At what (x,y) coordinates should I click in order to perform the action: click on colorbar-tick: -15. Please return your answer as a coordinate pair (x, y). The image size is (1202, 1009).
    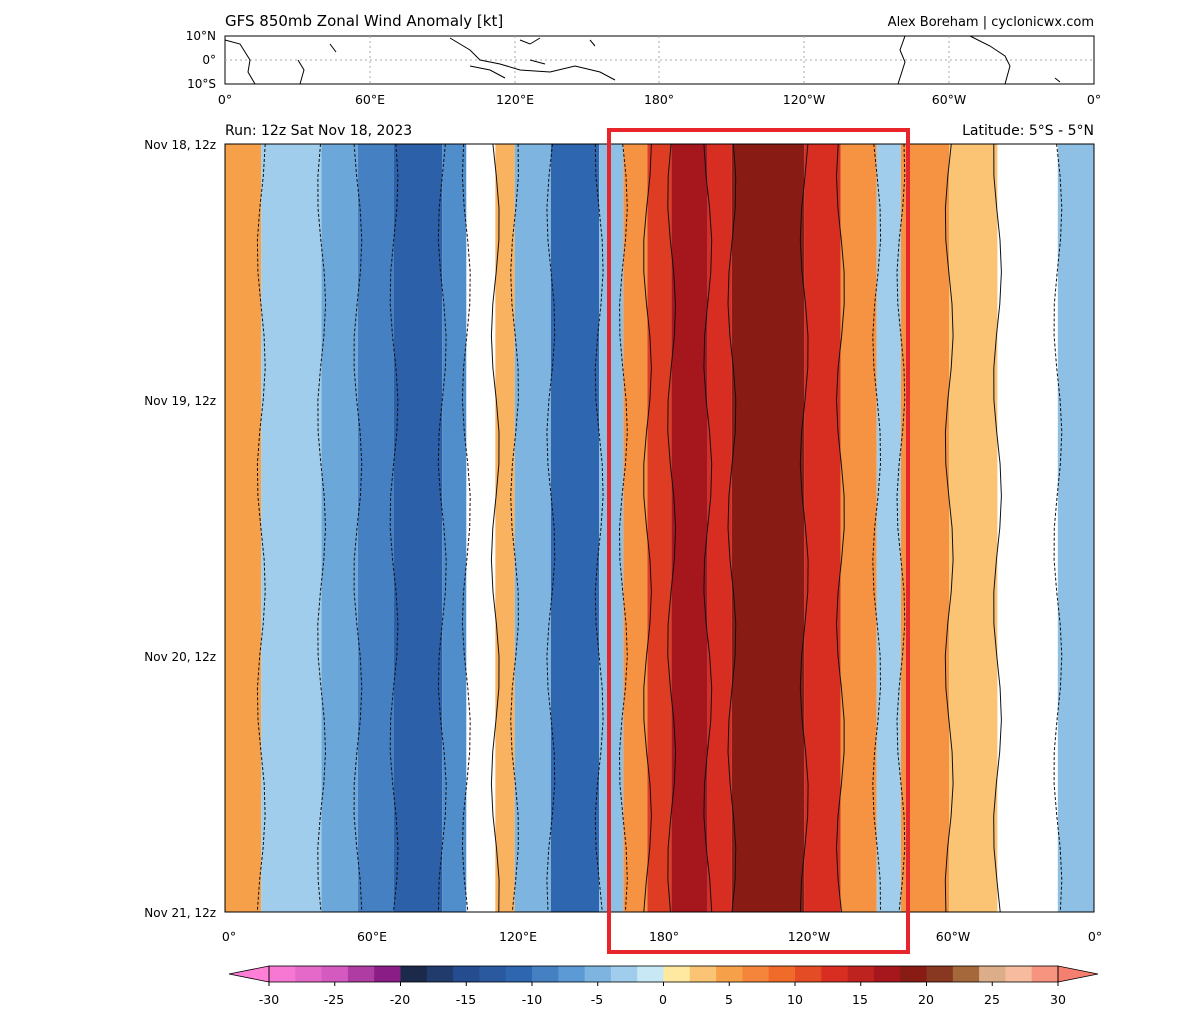
    Looking at the image, I should click on (466, 999).